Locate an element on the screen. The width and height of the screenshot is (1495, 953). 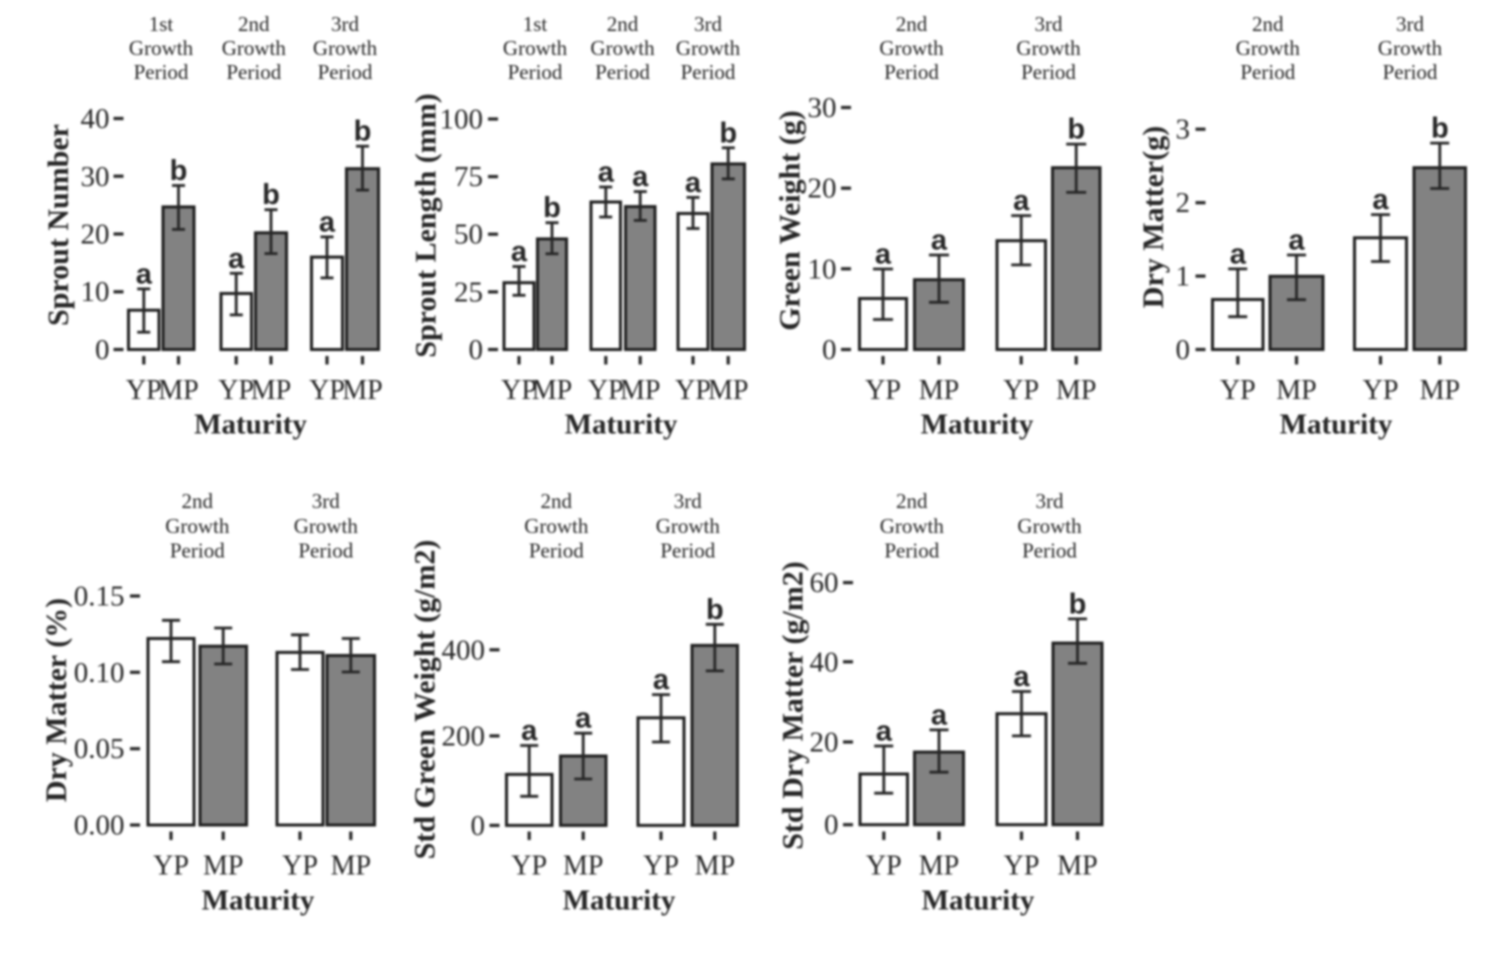
svg-text: 40 is located at coordinates (95, 119).